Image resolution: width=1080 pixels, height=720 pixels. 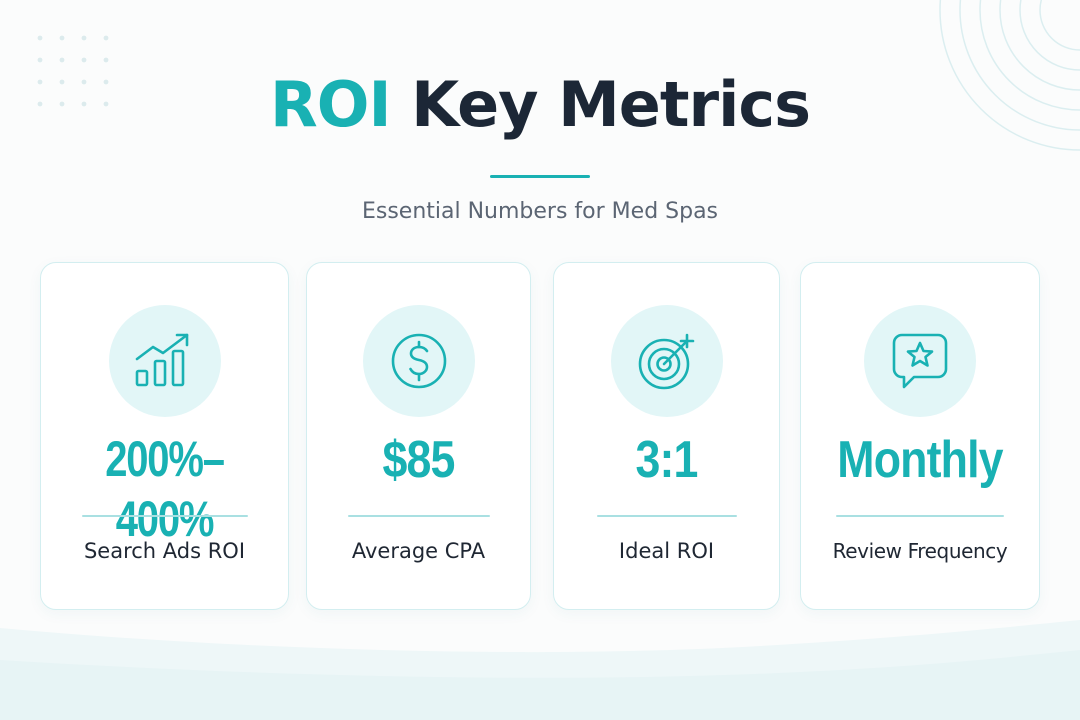 I want to click on decorative-dots, so click(x=73, y=71).